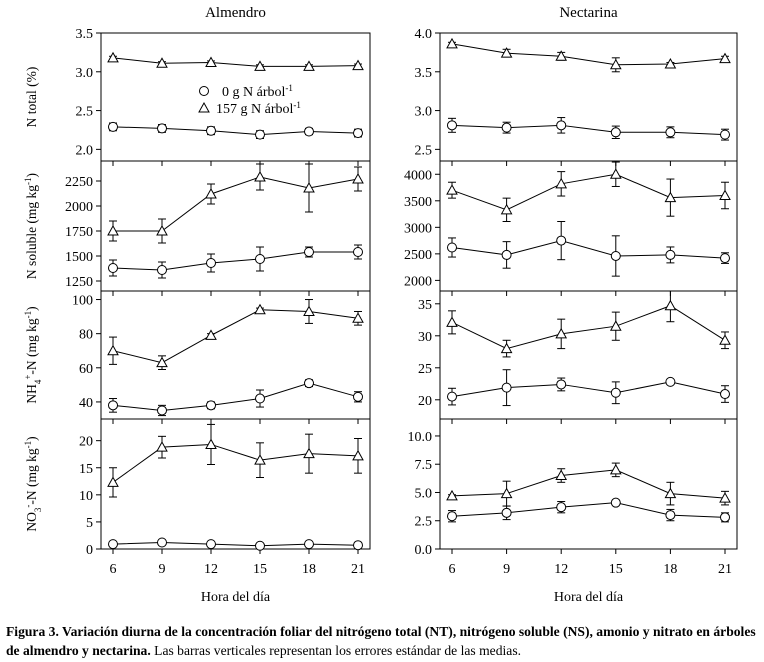  Describe the element at coordinates (425, 369) in the screenshot. I see `y-tick-label: 25` at that location.